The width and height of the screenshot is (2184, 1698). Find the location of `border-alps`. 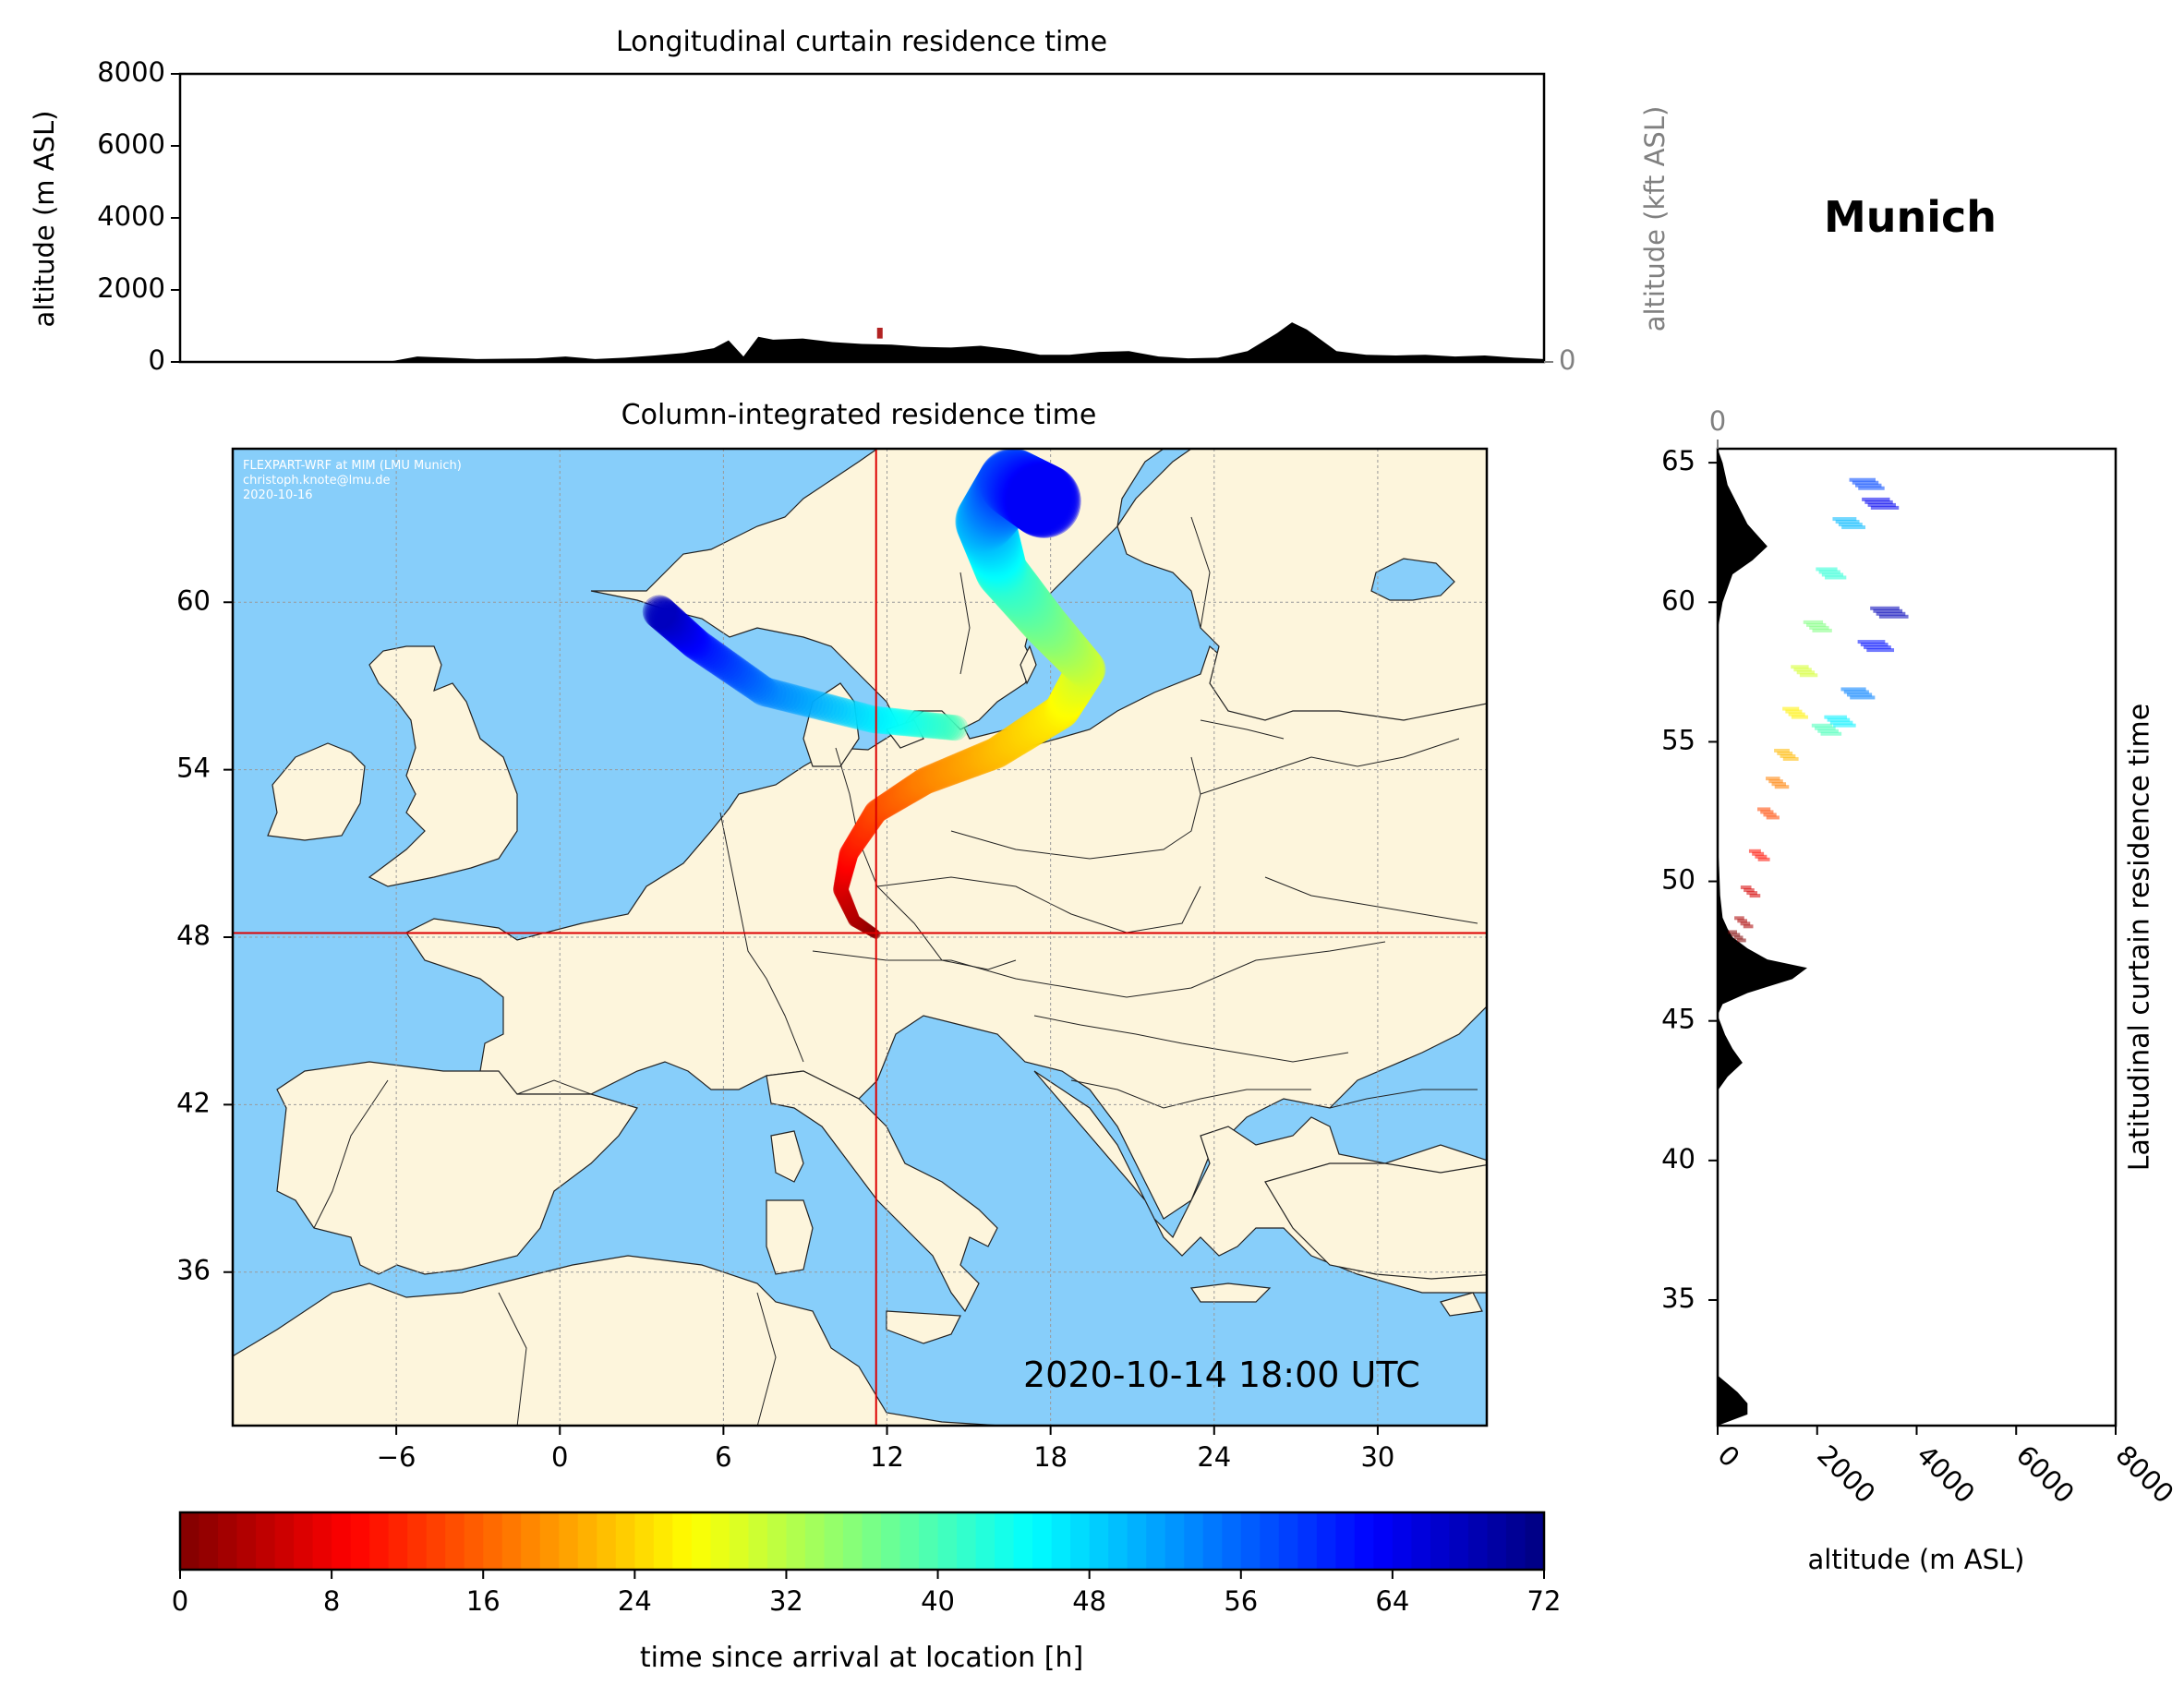

border-alps is located at coordinates (1099, 969).